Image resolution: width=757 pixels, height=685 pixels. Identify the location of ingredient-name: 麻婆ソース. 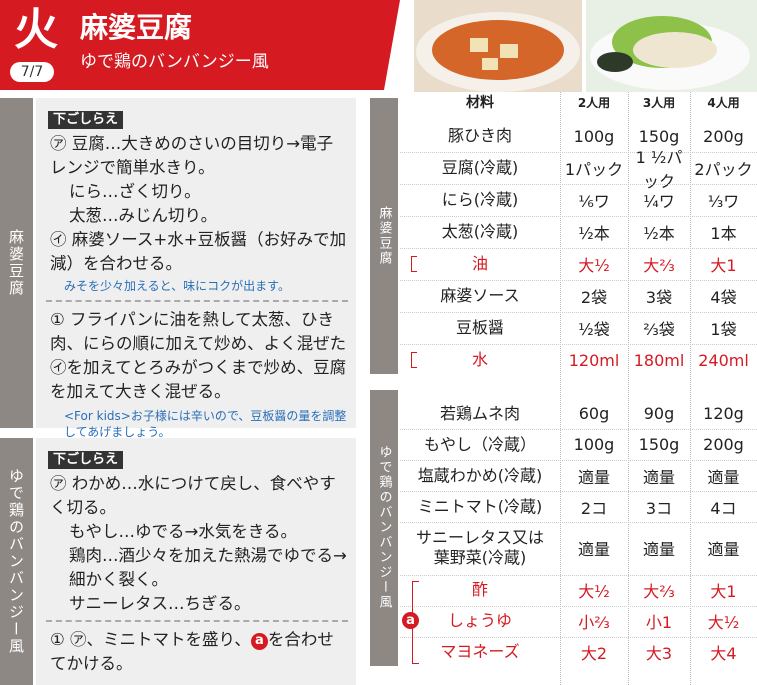
(480, 295).